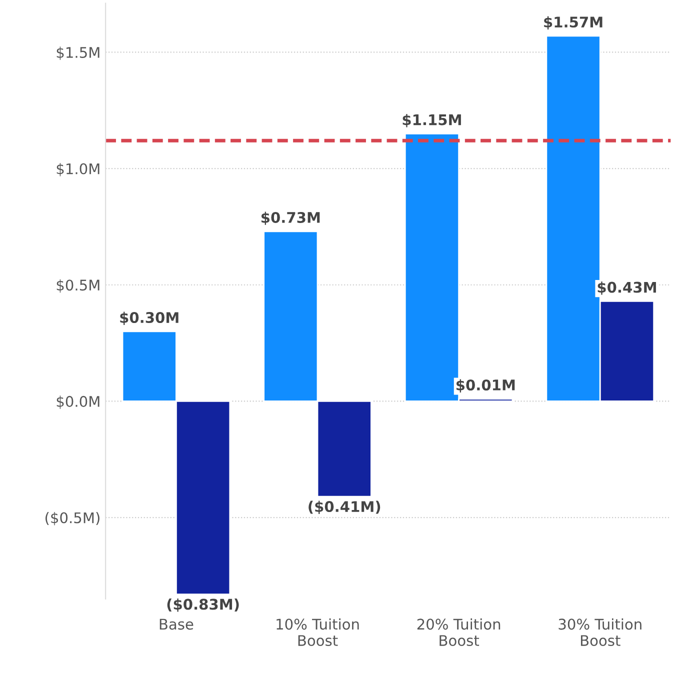  Describe the element at coordinates (458, 632) in the screenshot. I see `x-tick-label: 20% Tuition Boost` at that location.